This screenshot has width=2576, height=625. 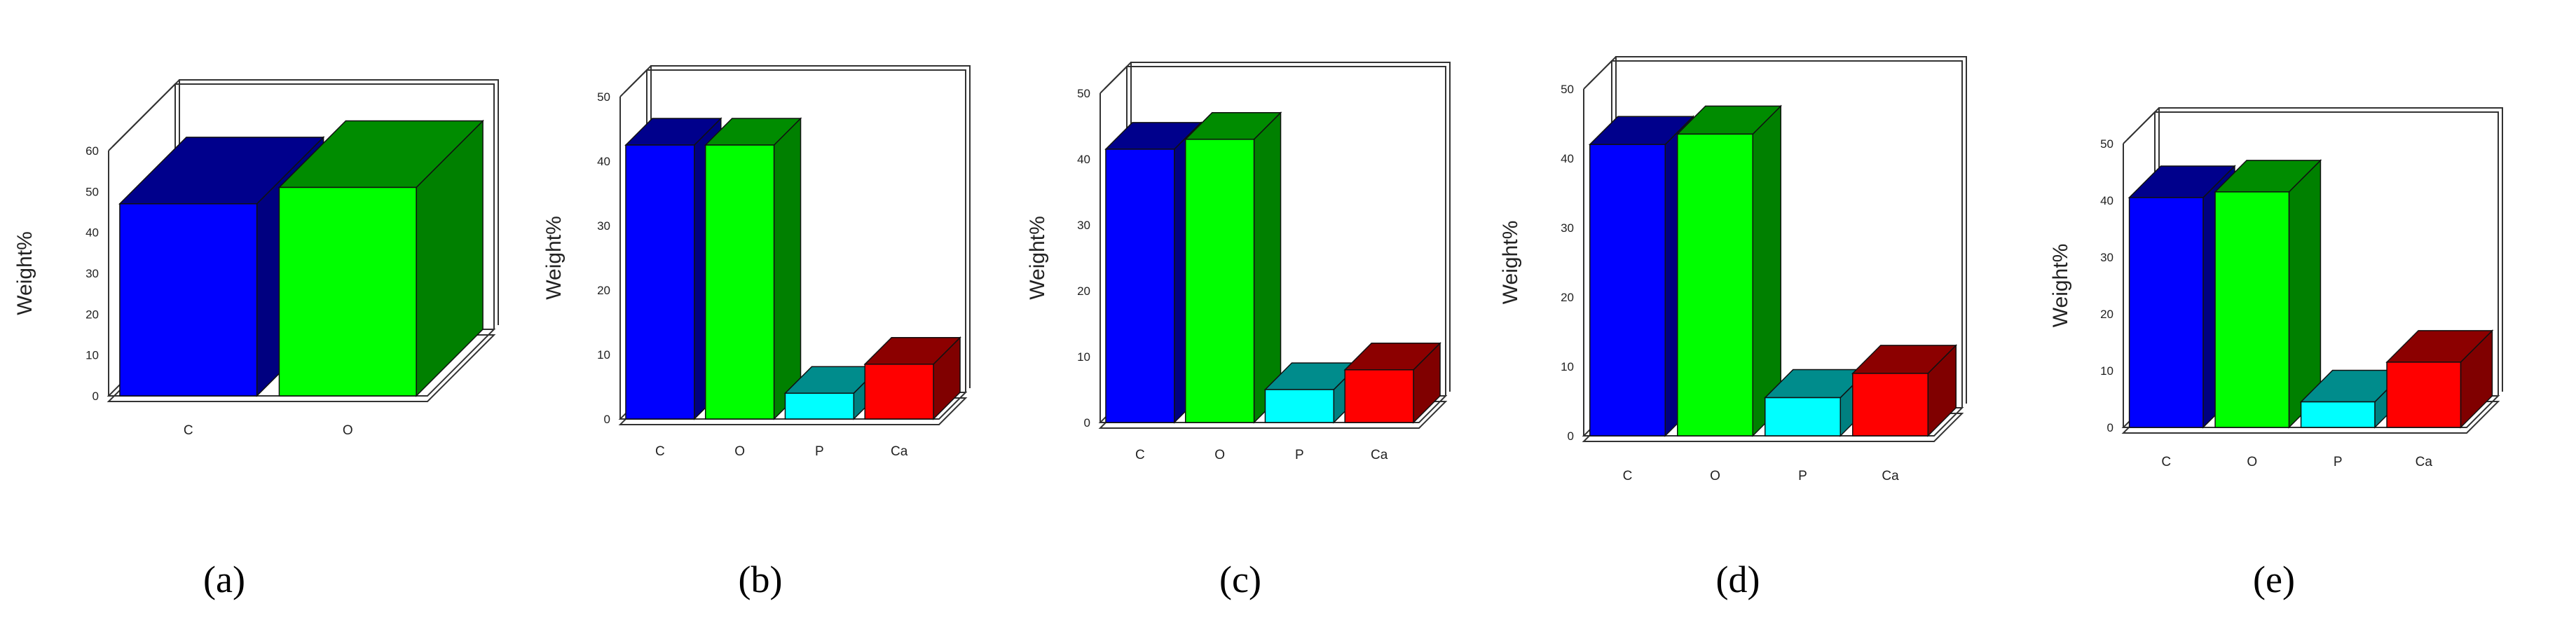 I want to click on panel-label: (d), so click(x=1738, y=579).